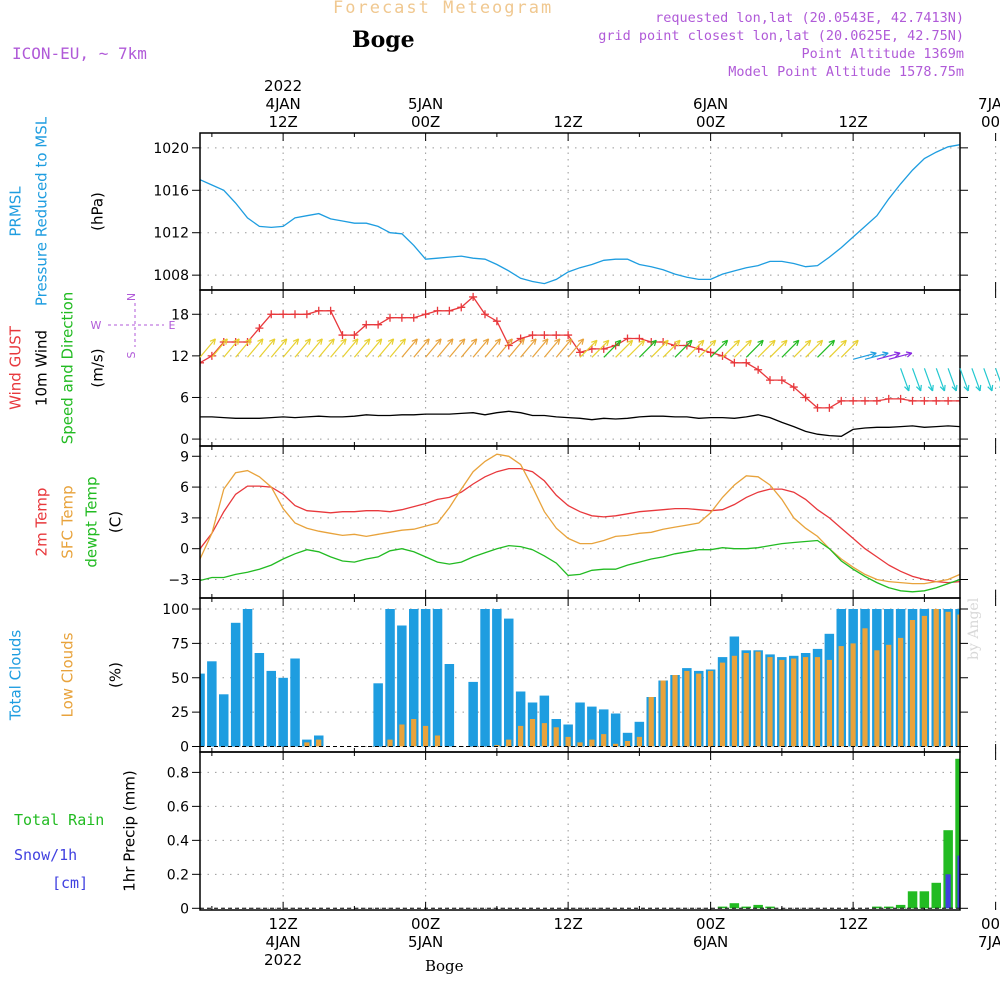  I want to click on compass-s: S, so click(131, 354).